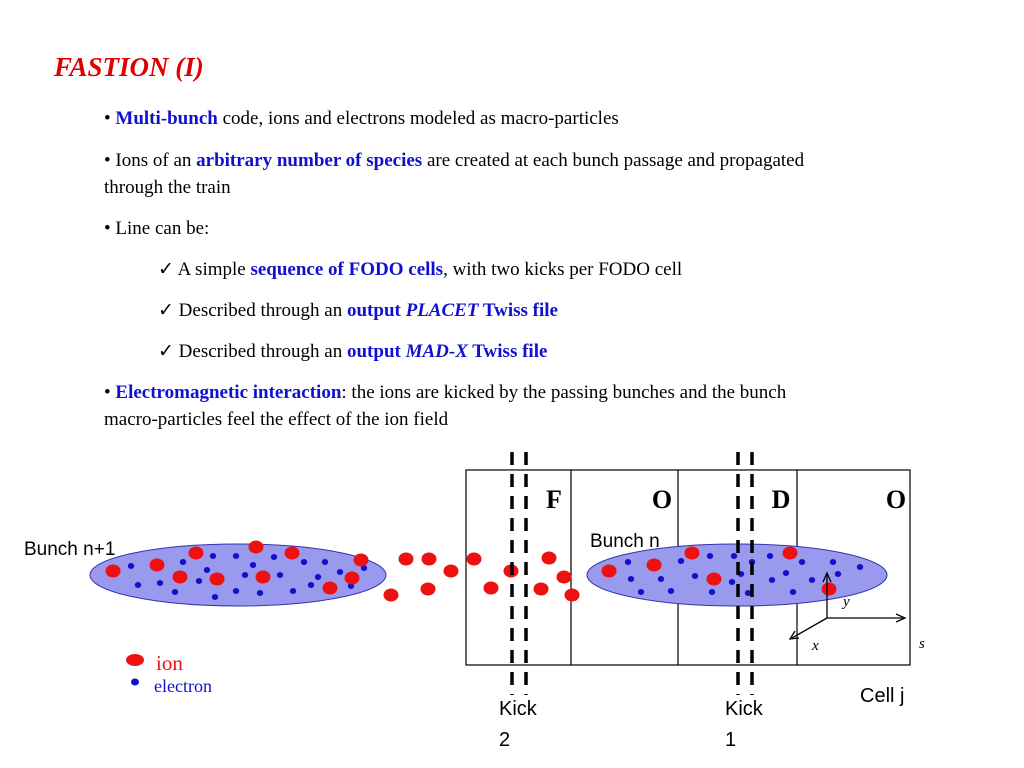 This screenshot has height=768, width=1024. I want to click on x-axis-arrow, so click(794, 635).